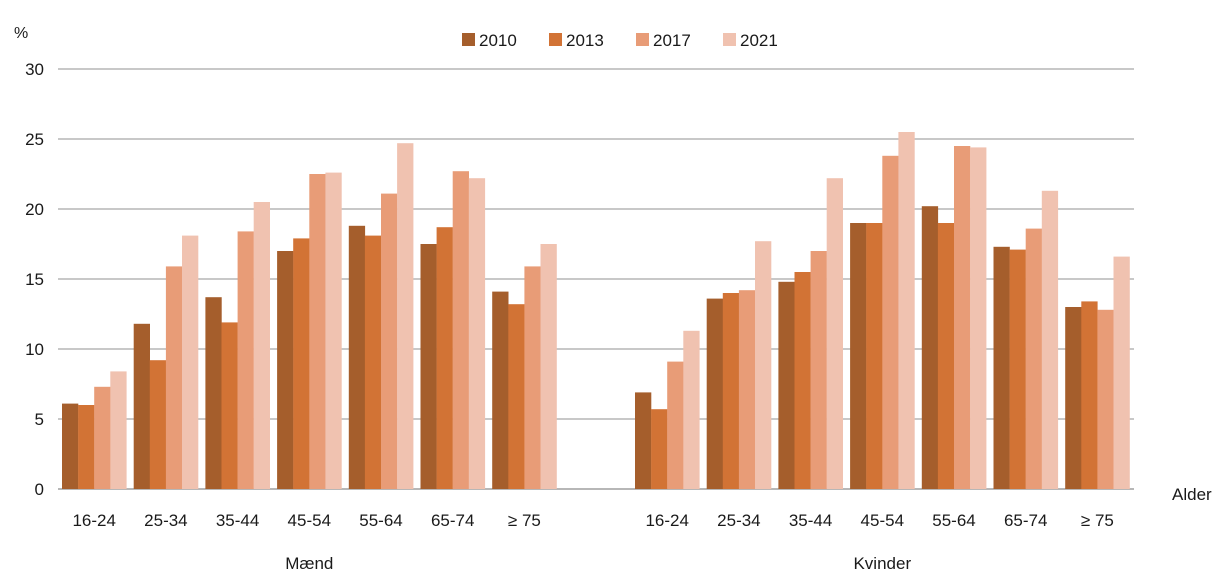 Image resolution: width=1227 pixels, height=576 pixels. What do you see at coordinates (34, 209) in the screenshot?
I see `y-tick-label: 20` at bounding box center [34, 209].